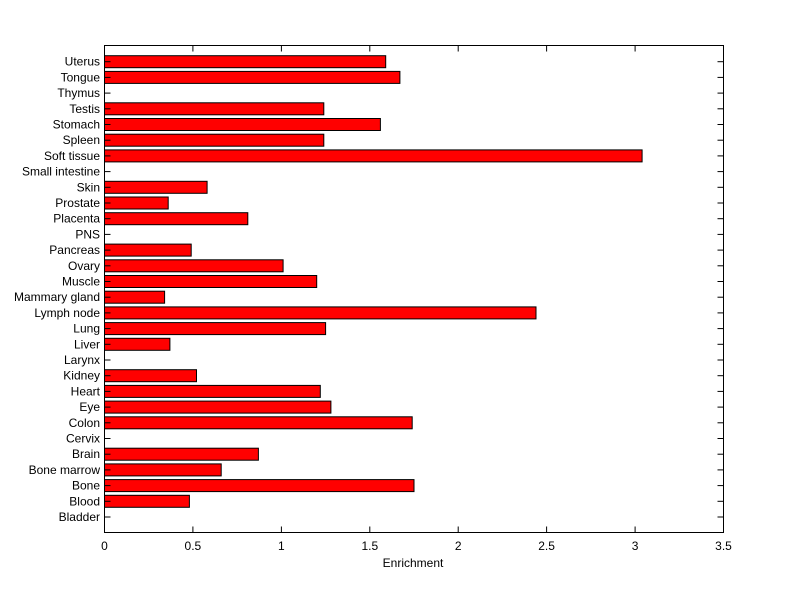 The width and height of the screenshot is (800, 599). What do you see at coordinates (212, 391) in the screenshot?
I see `bar-heart` at bounding box center [212, 391].